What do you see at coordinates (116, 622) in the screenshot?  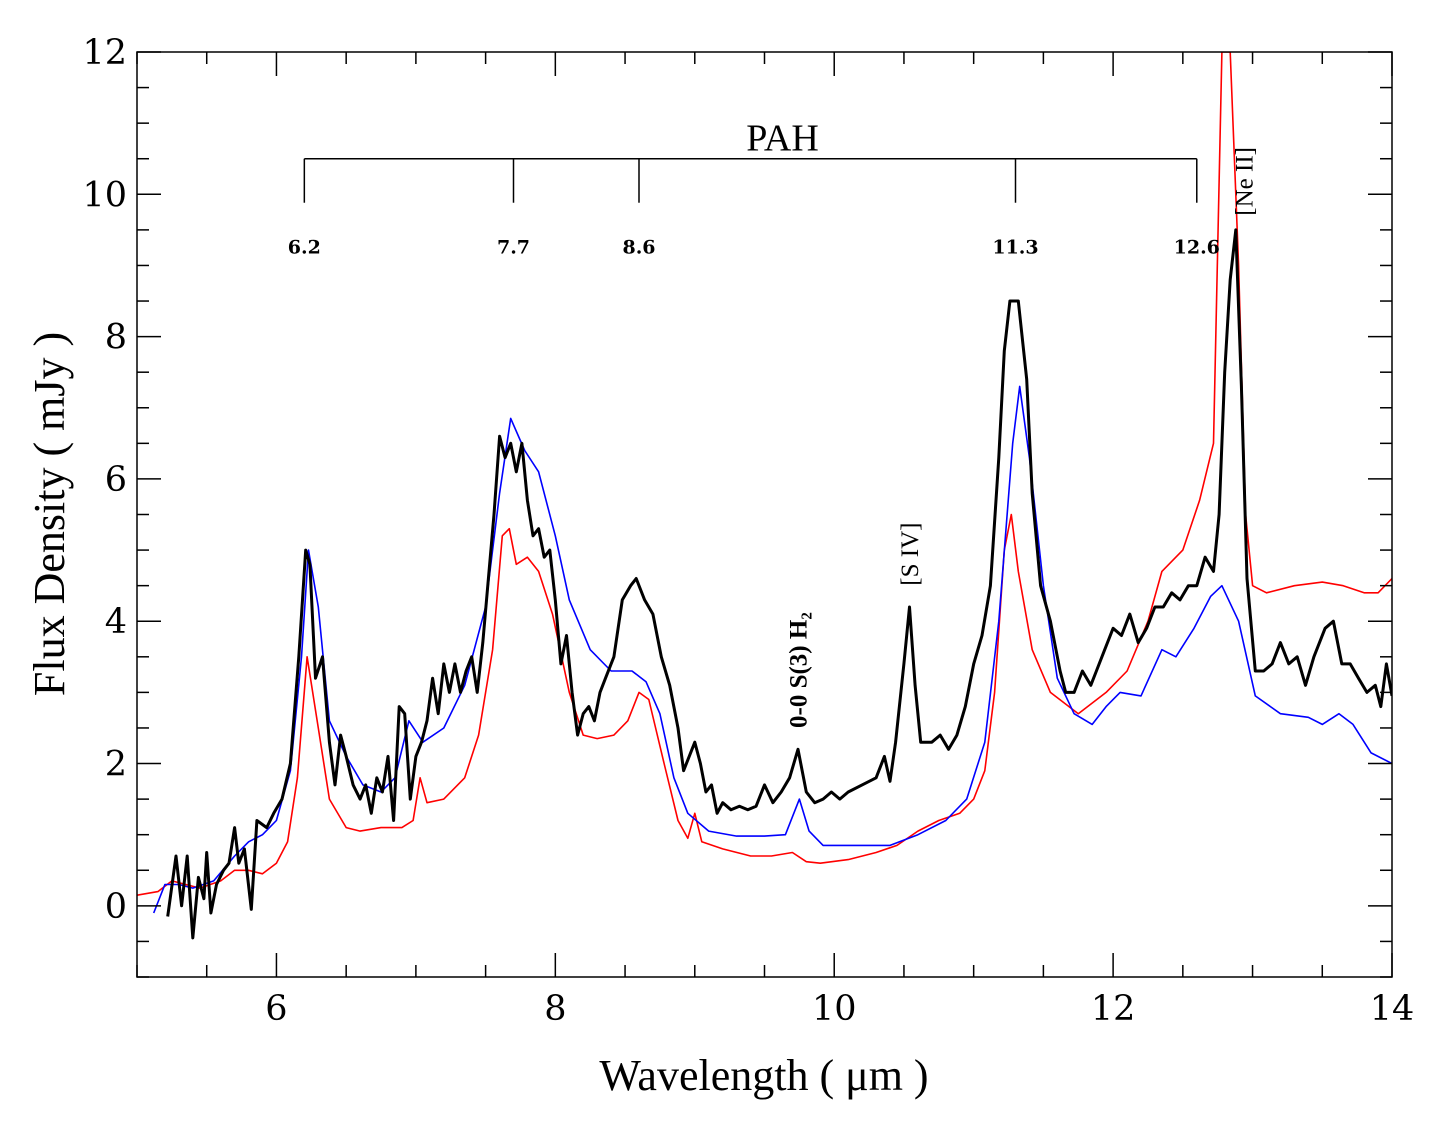 I see `y-tick-label: 4` at bounding box center [116, 622].